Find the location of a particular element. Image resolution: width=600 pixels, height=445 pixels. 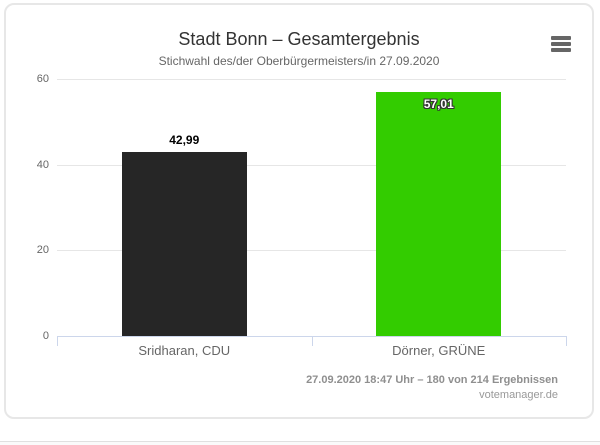

page-background-strip is located at coordinates (300, 443).